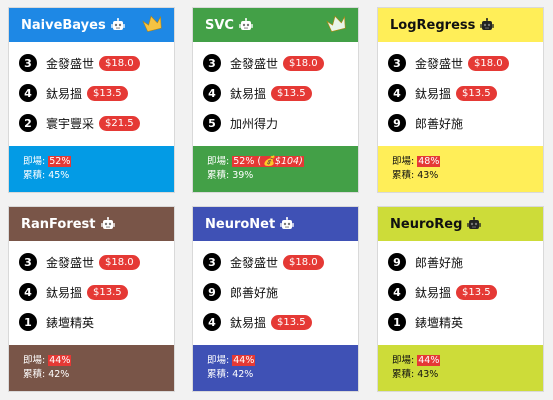 The width and height of the screenshot is (553, 400). What do you see at coordinates (416, 161) in the screenshot?
I see `live-stat: 即場: 48%` at bounding box center [416, 161].